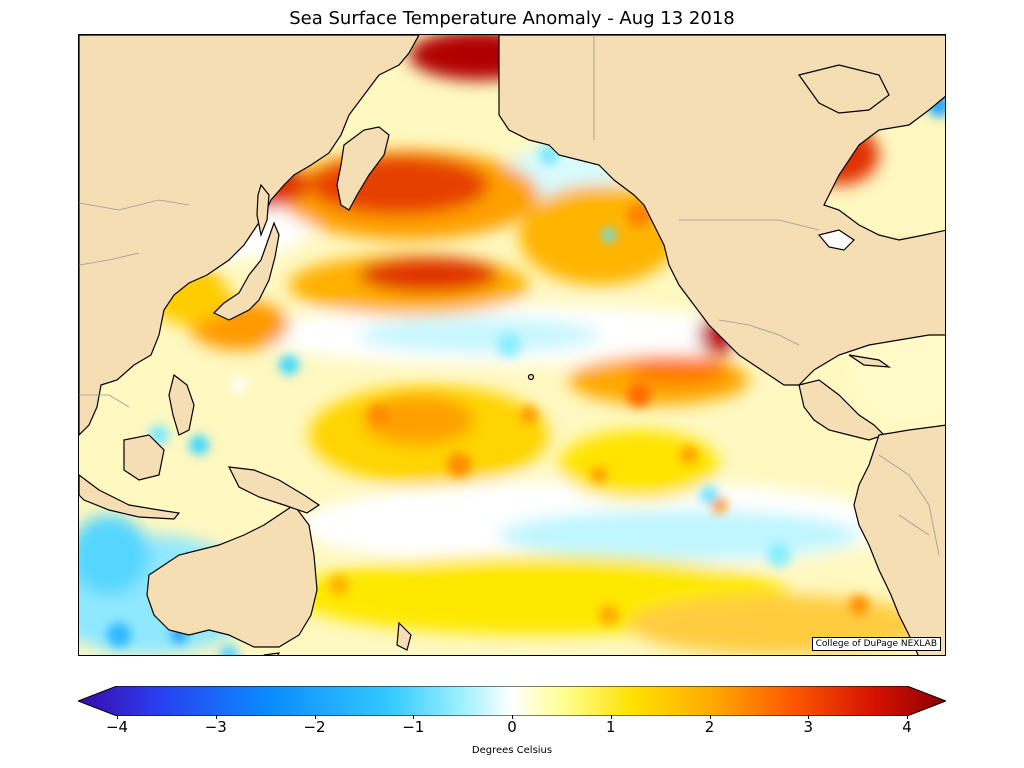 The width and height of the screenshot is (1024, 768). I want to click on japan, so click(246, 271).